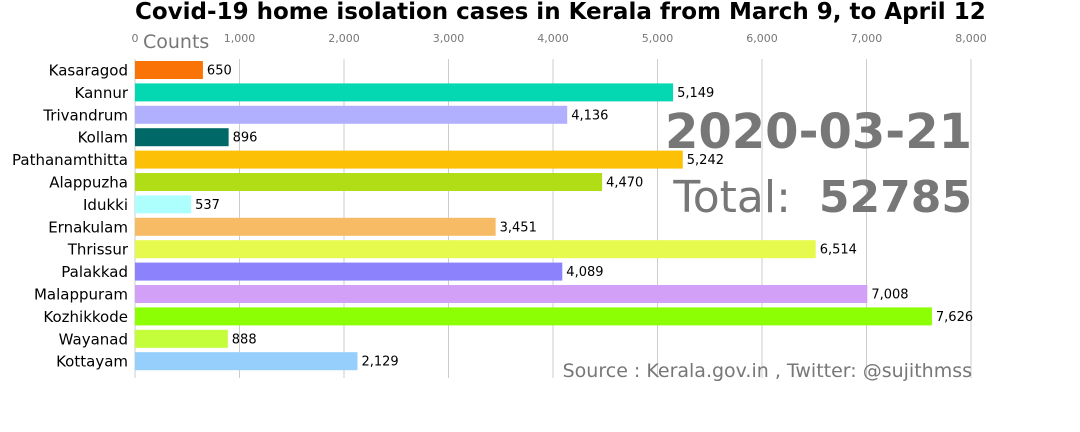 This screenshot has height=432, width=1080. I want to click on category-label: Idukki, so click(105, 205).